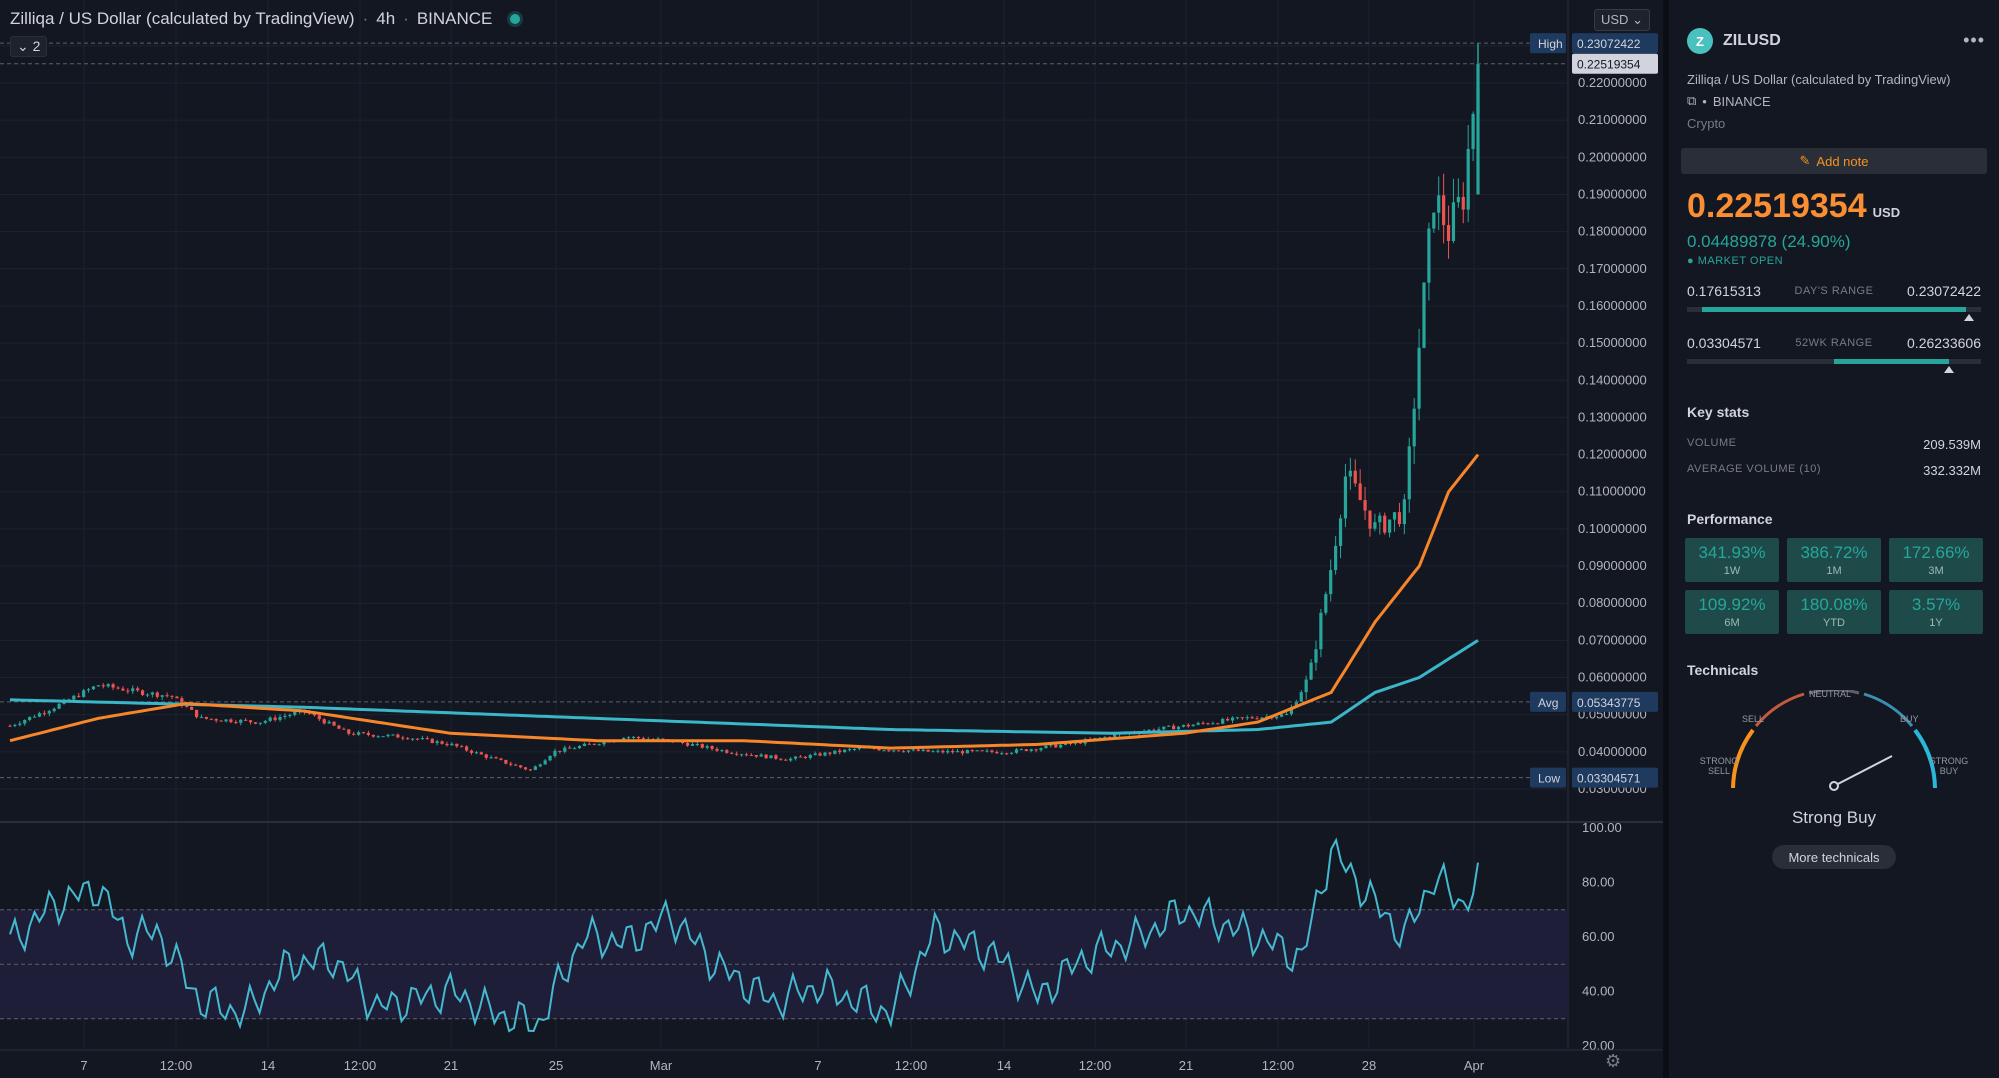 The height and width of the screenshot is (1078, 1999). Describe the element at coordinates (1598, 991) in the screenshot. I see `rsi-tick-label: 40.00` at that location.